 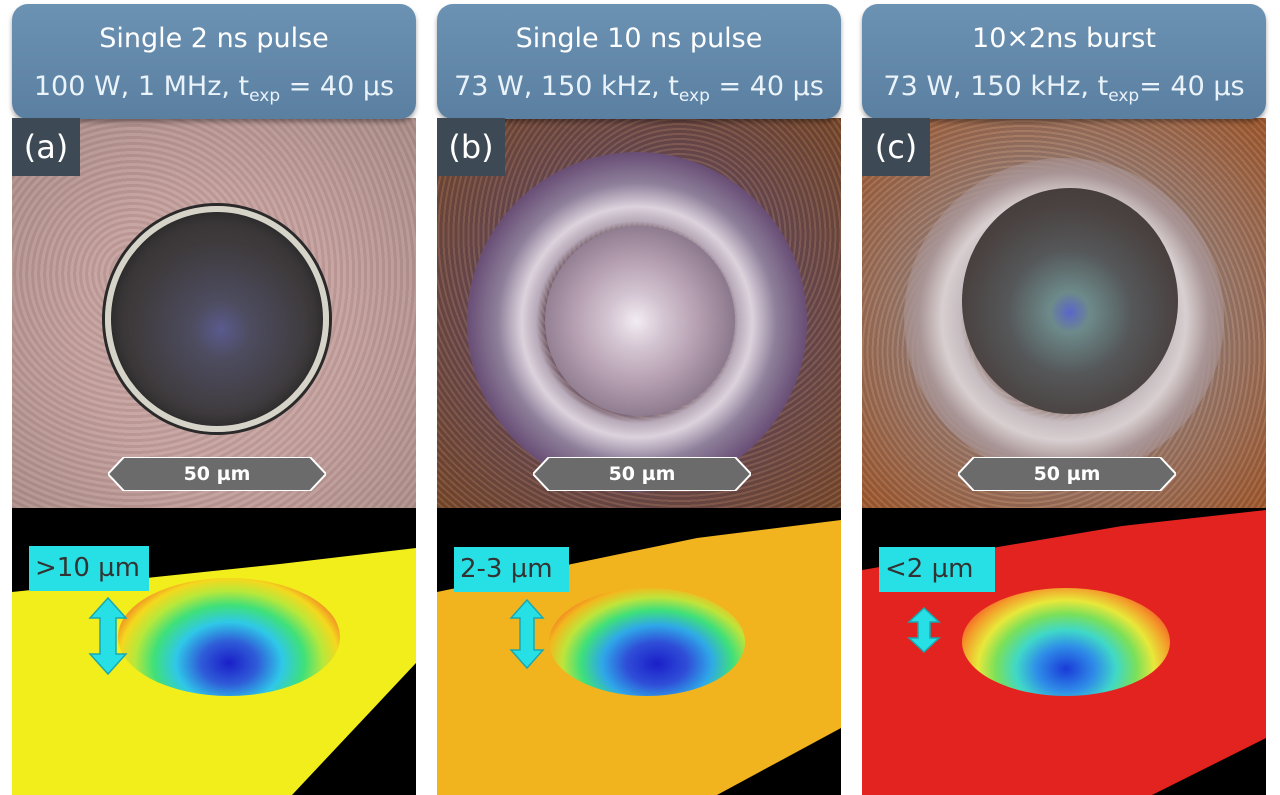 I want to click on surface-profile: >10 µm, so click(x=214, y=651).